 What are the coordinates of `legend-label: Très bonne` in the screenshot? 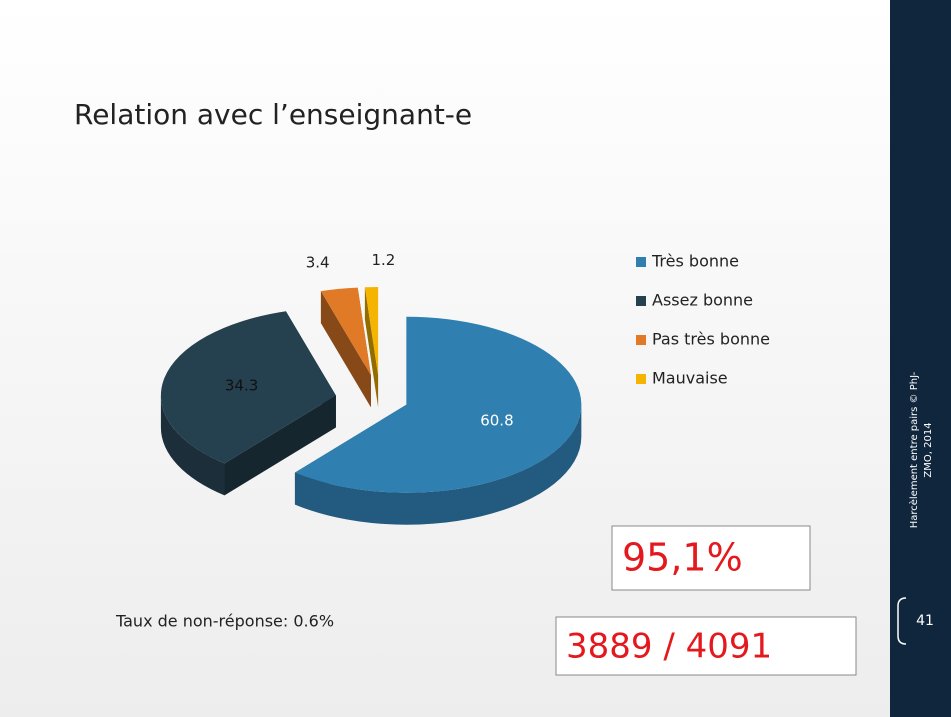 It's located at (695, 261).